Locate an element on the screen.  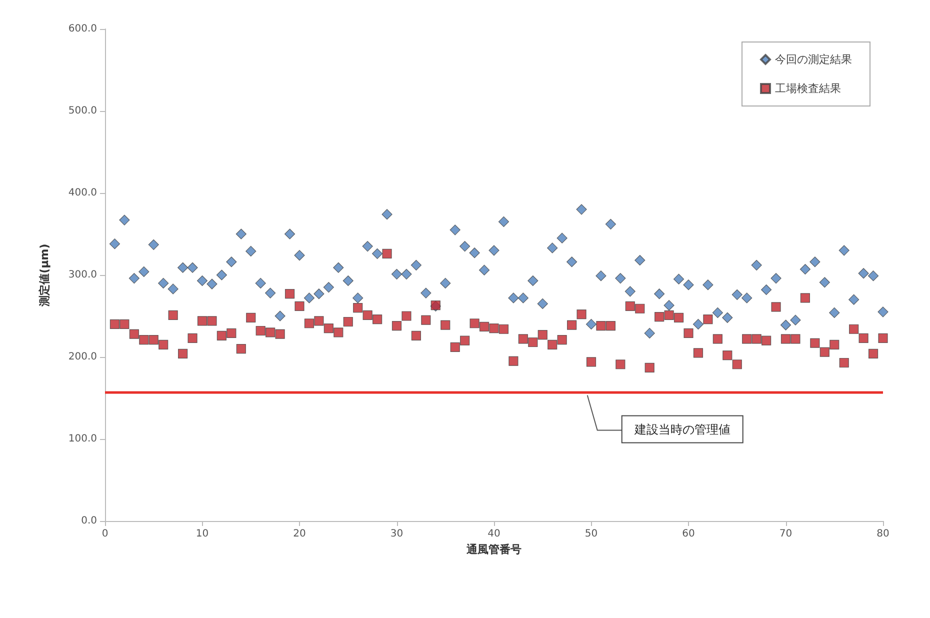
ref-line-label: 建設当時の管理値 is located at coordinates (681, 429).